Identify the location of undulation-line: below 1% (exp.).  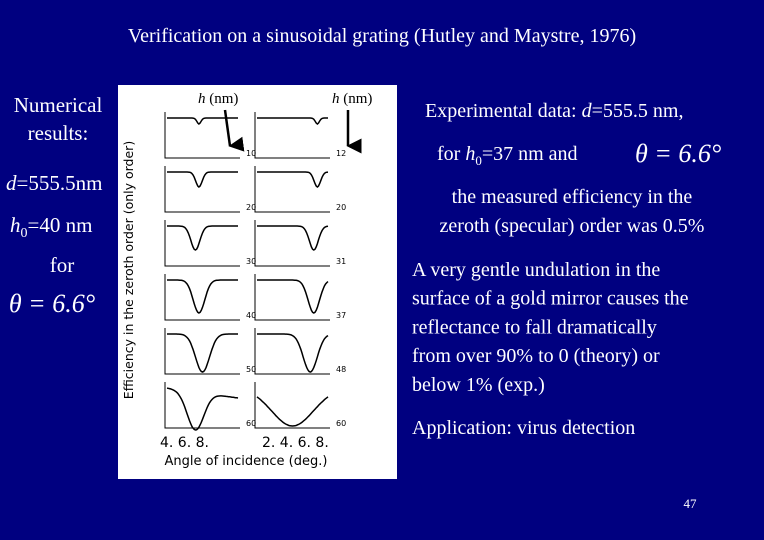
(478, 385).